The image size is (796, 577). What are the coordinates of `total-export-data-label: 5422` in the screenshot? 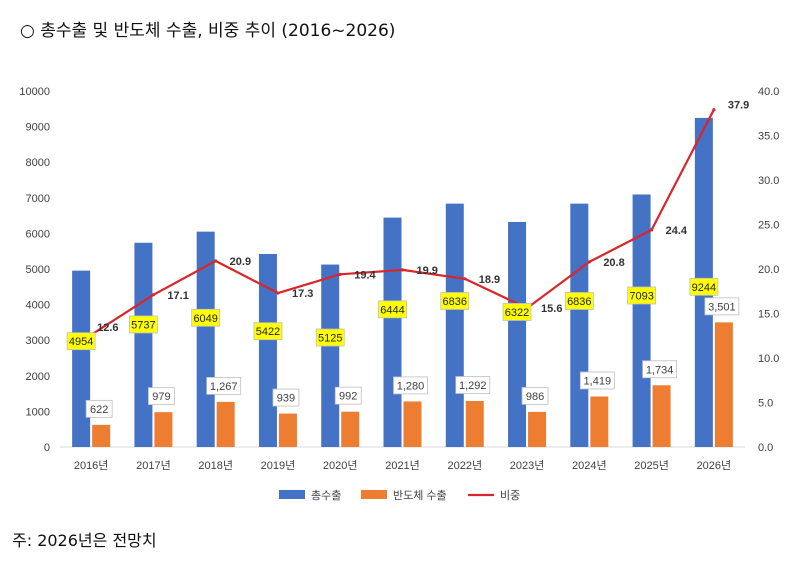 It's located at (268, 332).